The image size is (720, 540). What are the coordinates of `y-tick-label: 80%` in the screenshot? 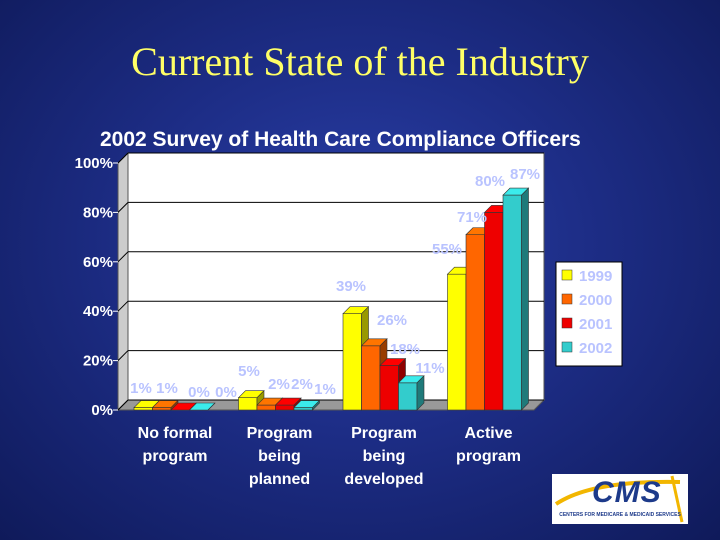 It's located at (98, 212).